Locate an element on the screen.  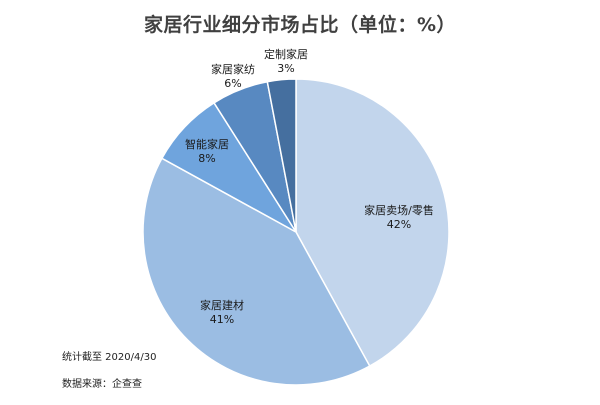
slice-pct-1: 41% is located at coordinates (222, 319).